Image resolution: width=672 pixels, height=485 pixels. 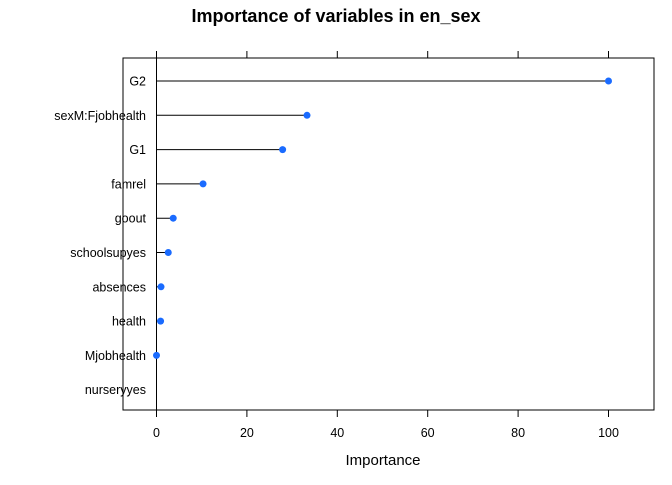 I want to click on variable-label: absences, so click(x=119, y=287).